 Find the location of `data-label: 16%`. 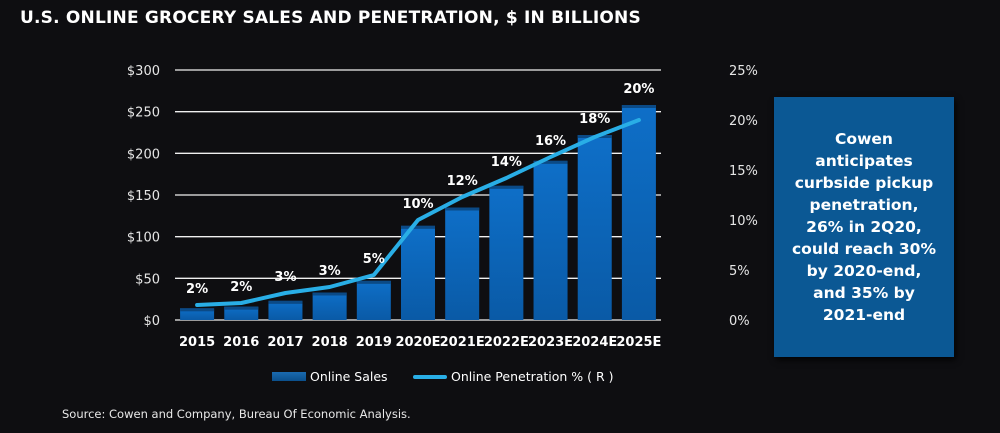

data-label: 16% is located at coordinates (550, 141).